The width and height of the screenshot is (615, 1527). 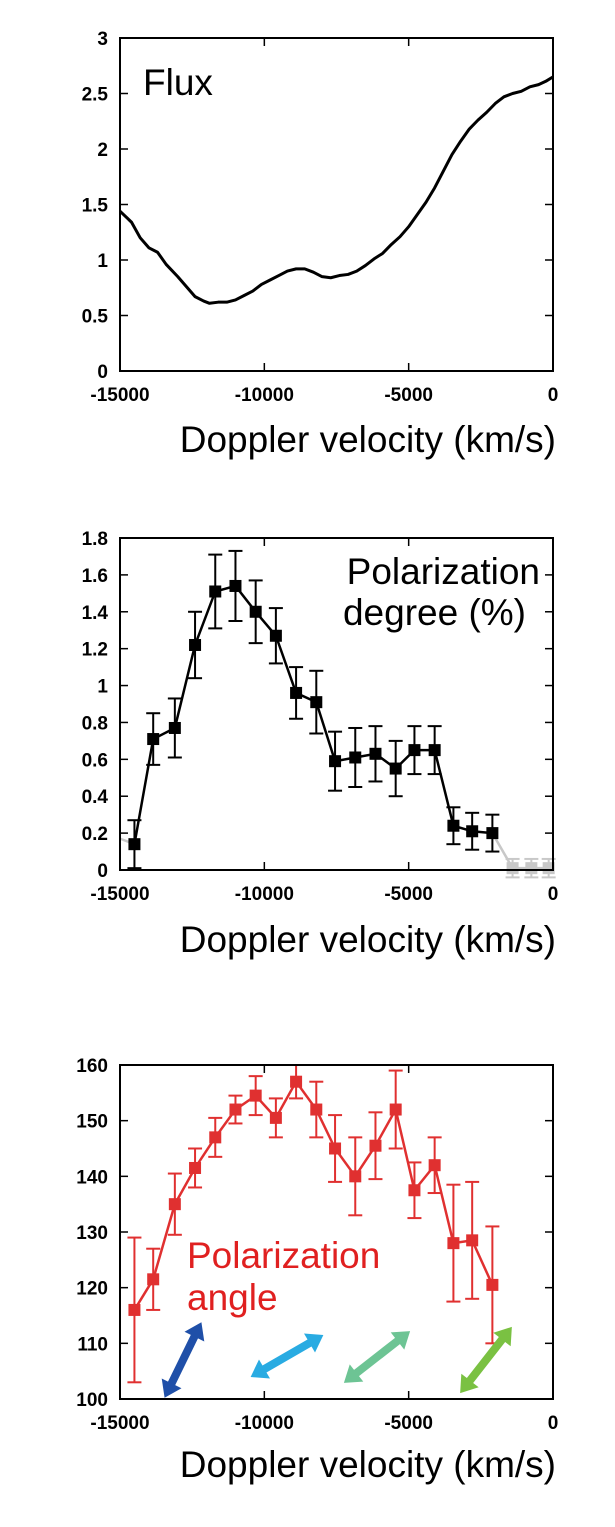 What do you see at coordinates (232, 1297) in the screenshot?
I see `chart-title-line: angle` at bounding box center [232, 1297].